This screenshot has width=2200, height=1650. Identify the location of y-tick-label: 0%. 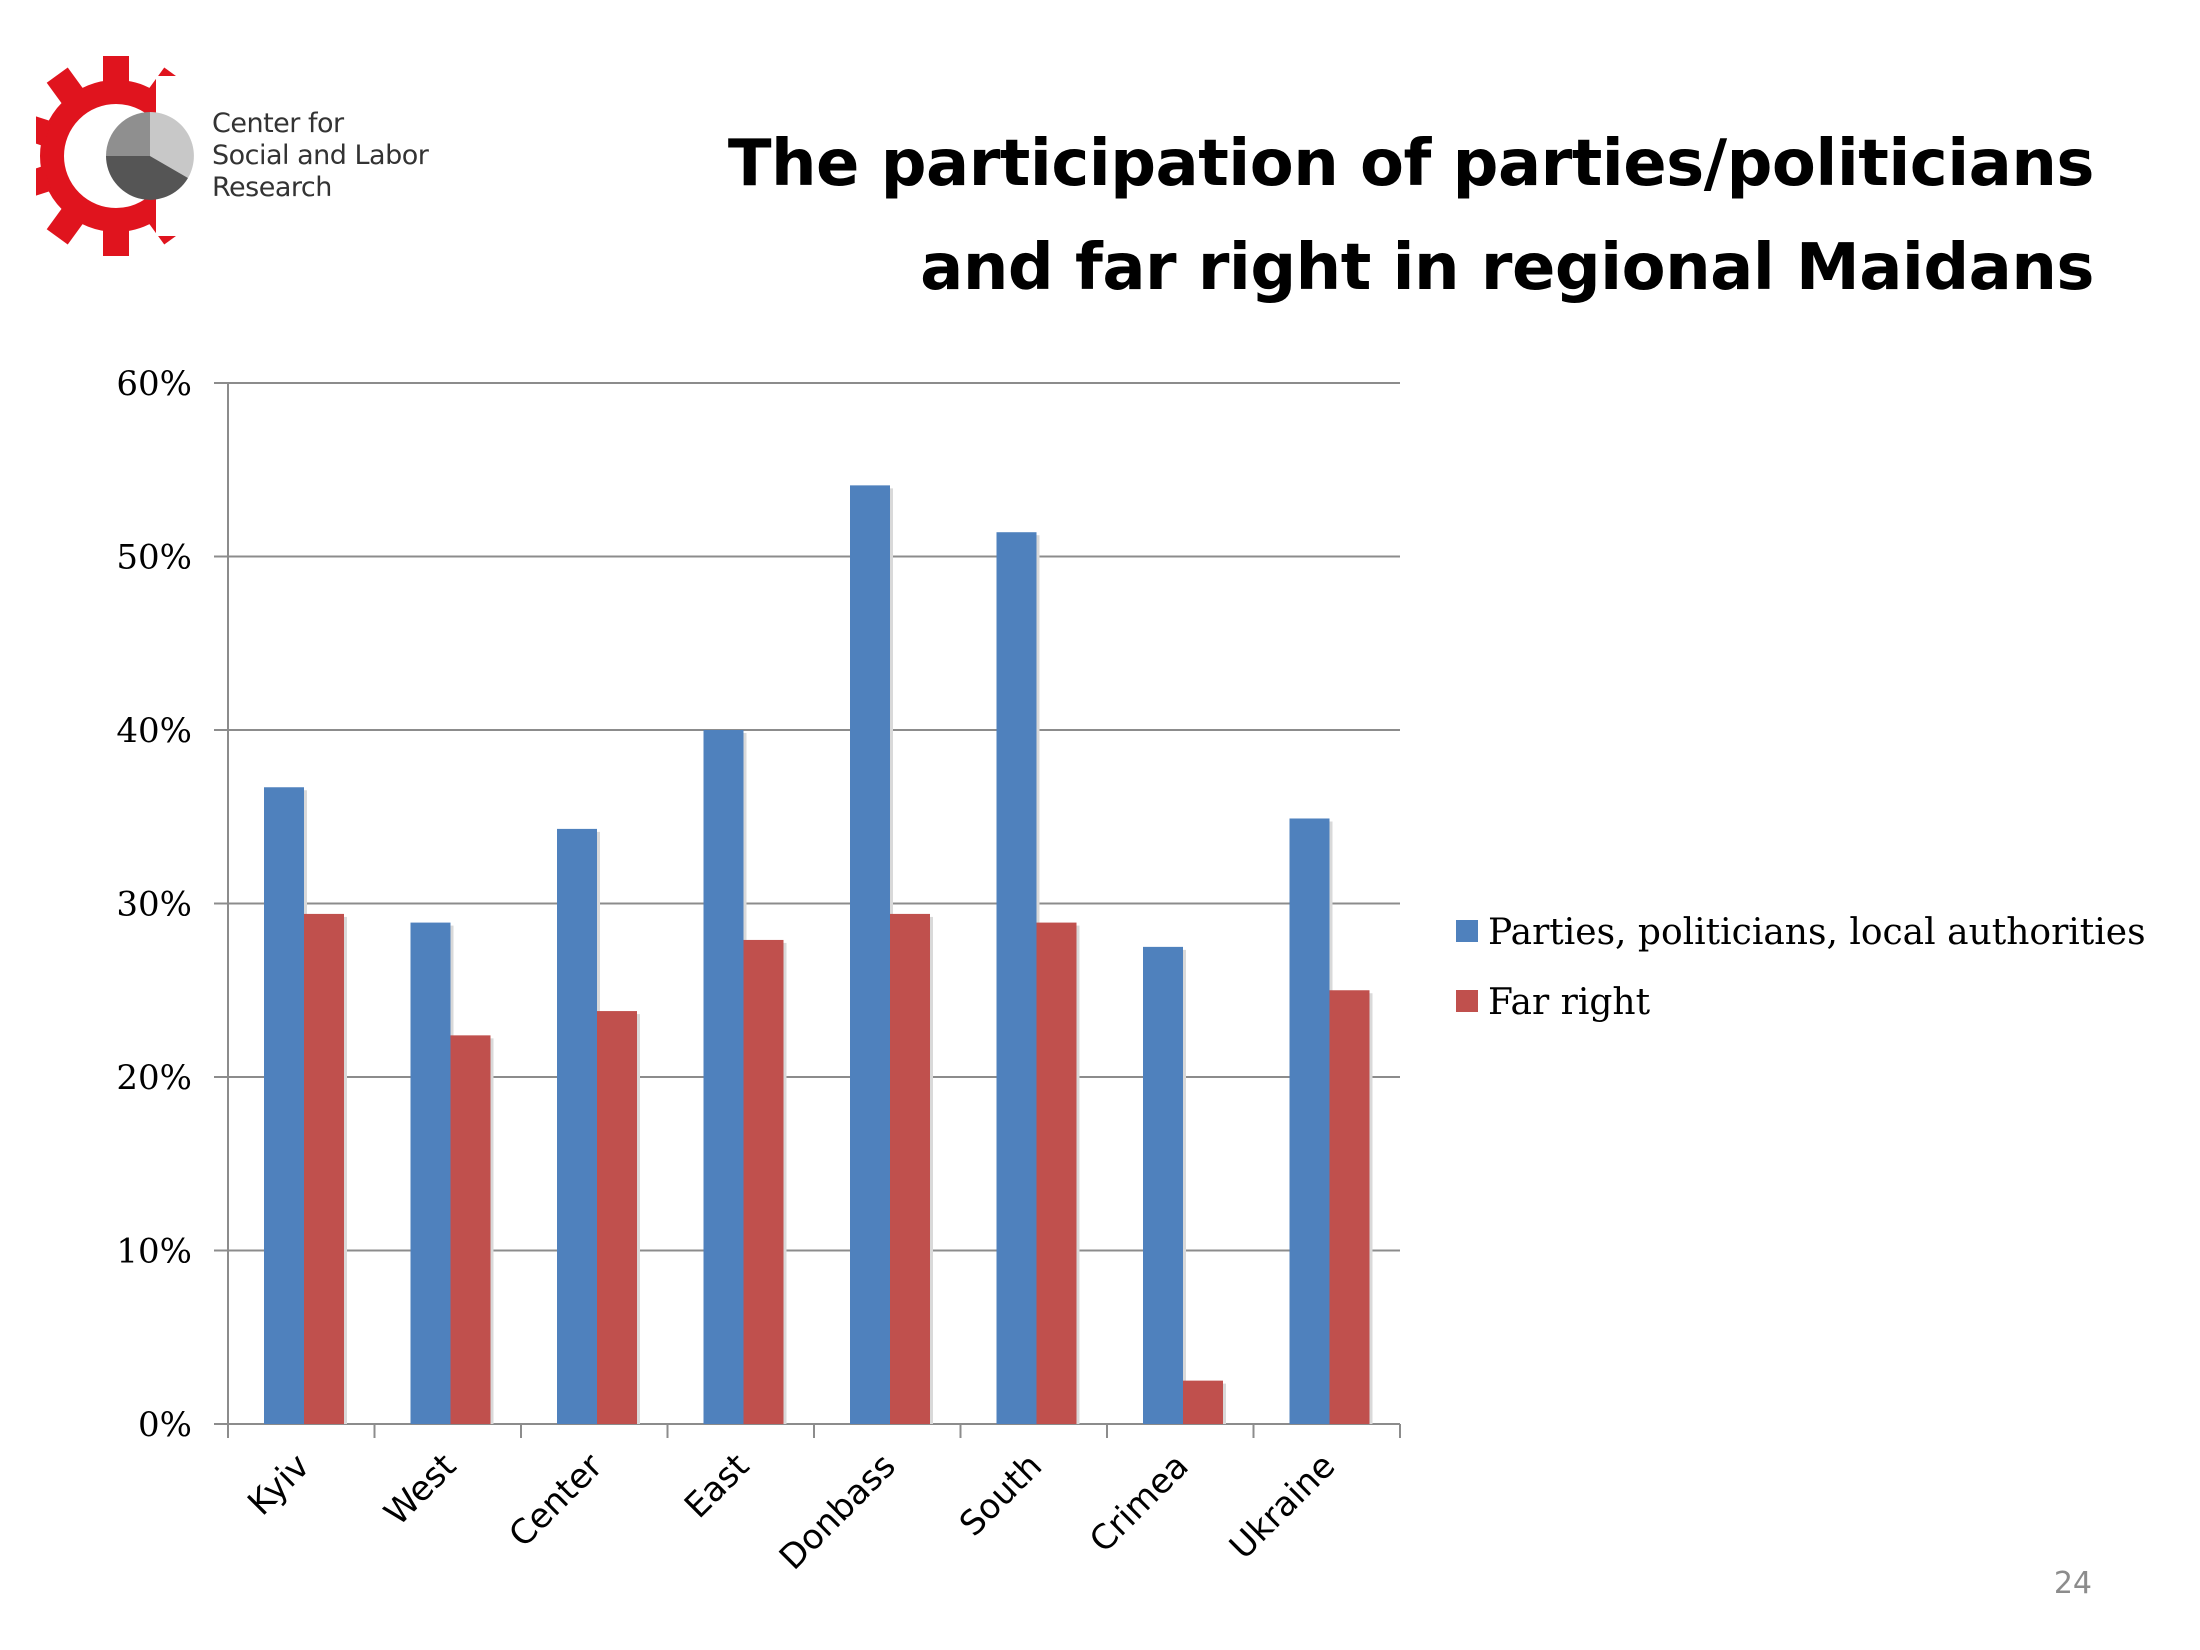
(165, 1425).